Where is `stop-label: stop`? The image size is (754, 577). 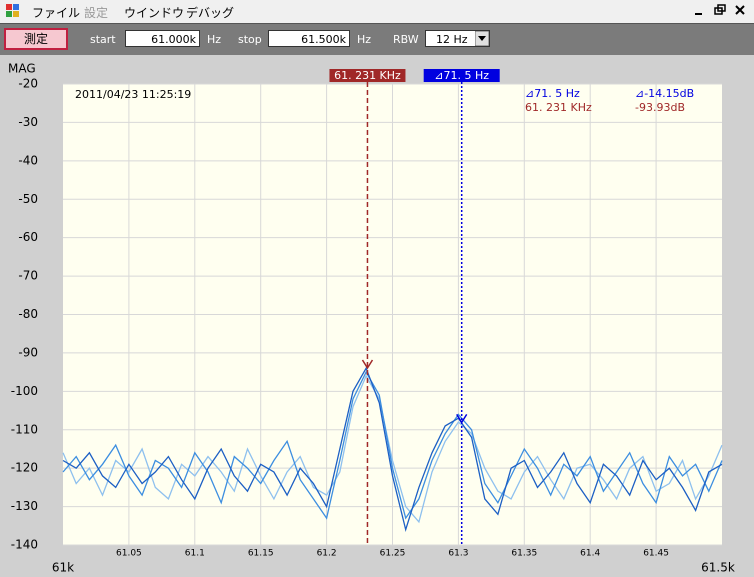
stop-label: stop is located at coordinates (250, 39).